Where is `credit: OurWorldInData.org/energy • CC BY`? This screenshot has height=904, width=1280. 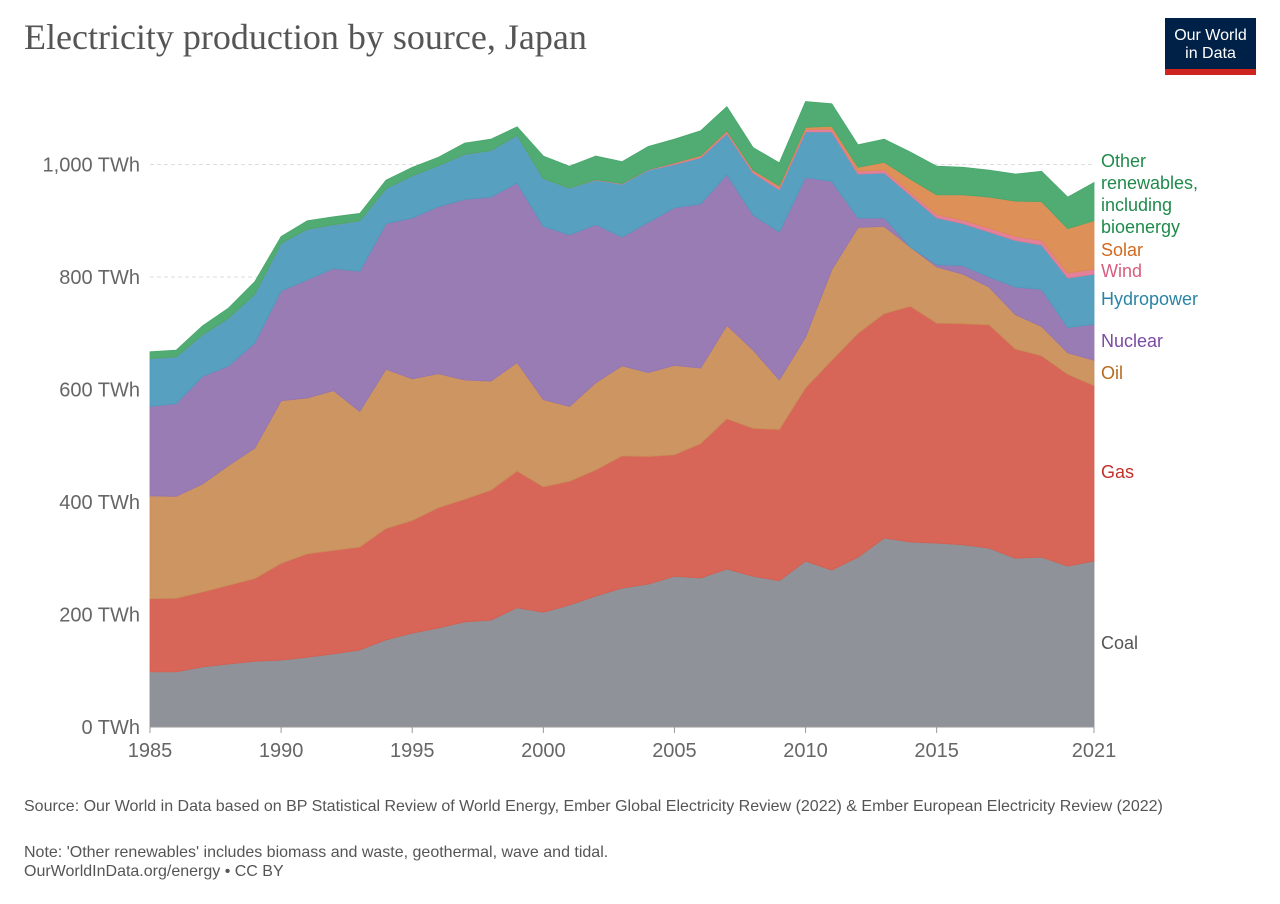 credit: OurWorldInData.org/energy • CC BY is located at coordinates (154, 871).